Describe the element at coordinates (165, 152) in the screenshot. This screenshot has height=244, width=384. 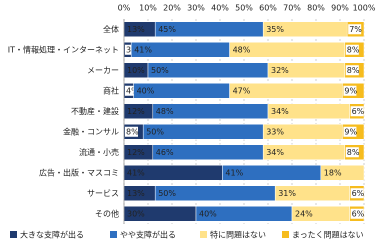
I see `value-label: 46%` at that location.